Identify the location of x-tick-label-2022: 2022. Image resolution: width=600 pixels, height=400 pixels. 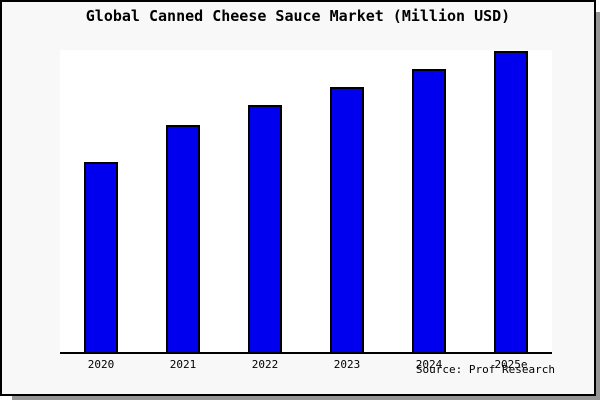
(265, 364).